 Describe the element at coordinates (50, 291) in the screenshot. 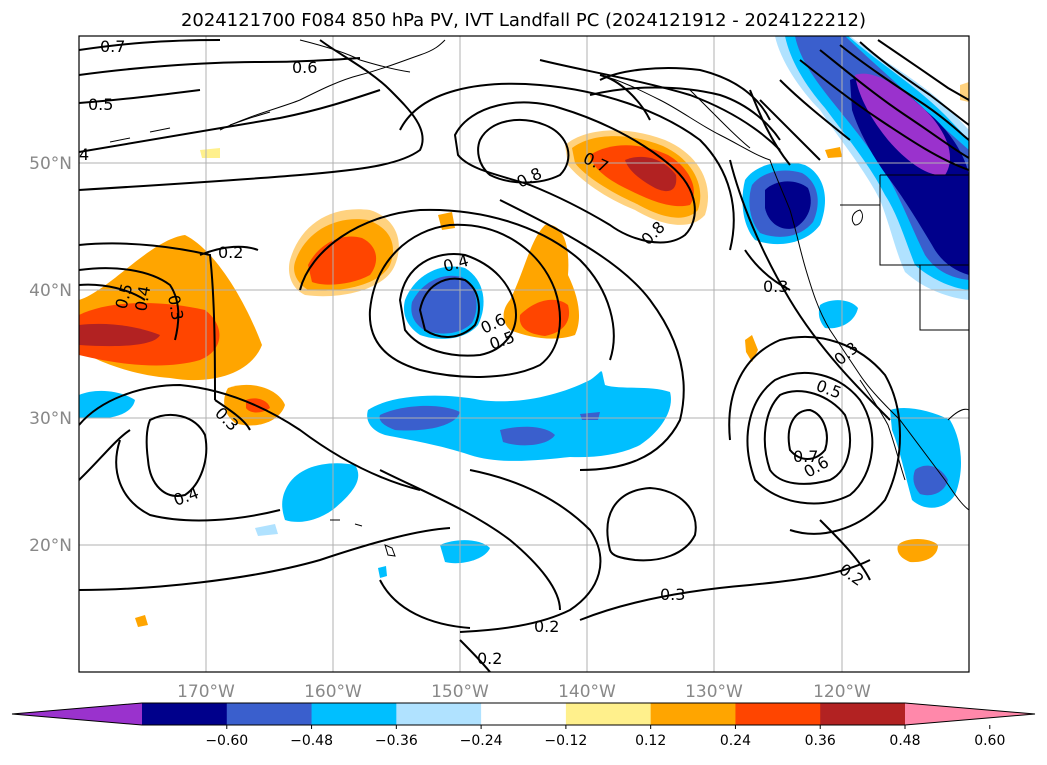

I see `lat-label-40n: 40°N` at that location.